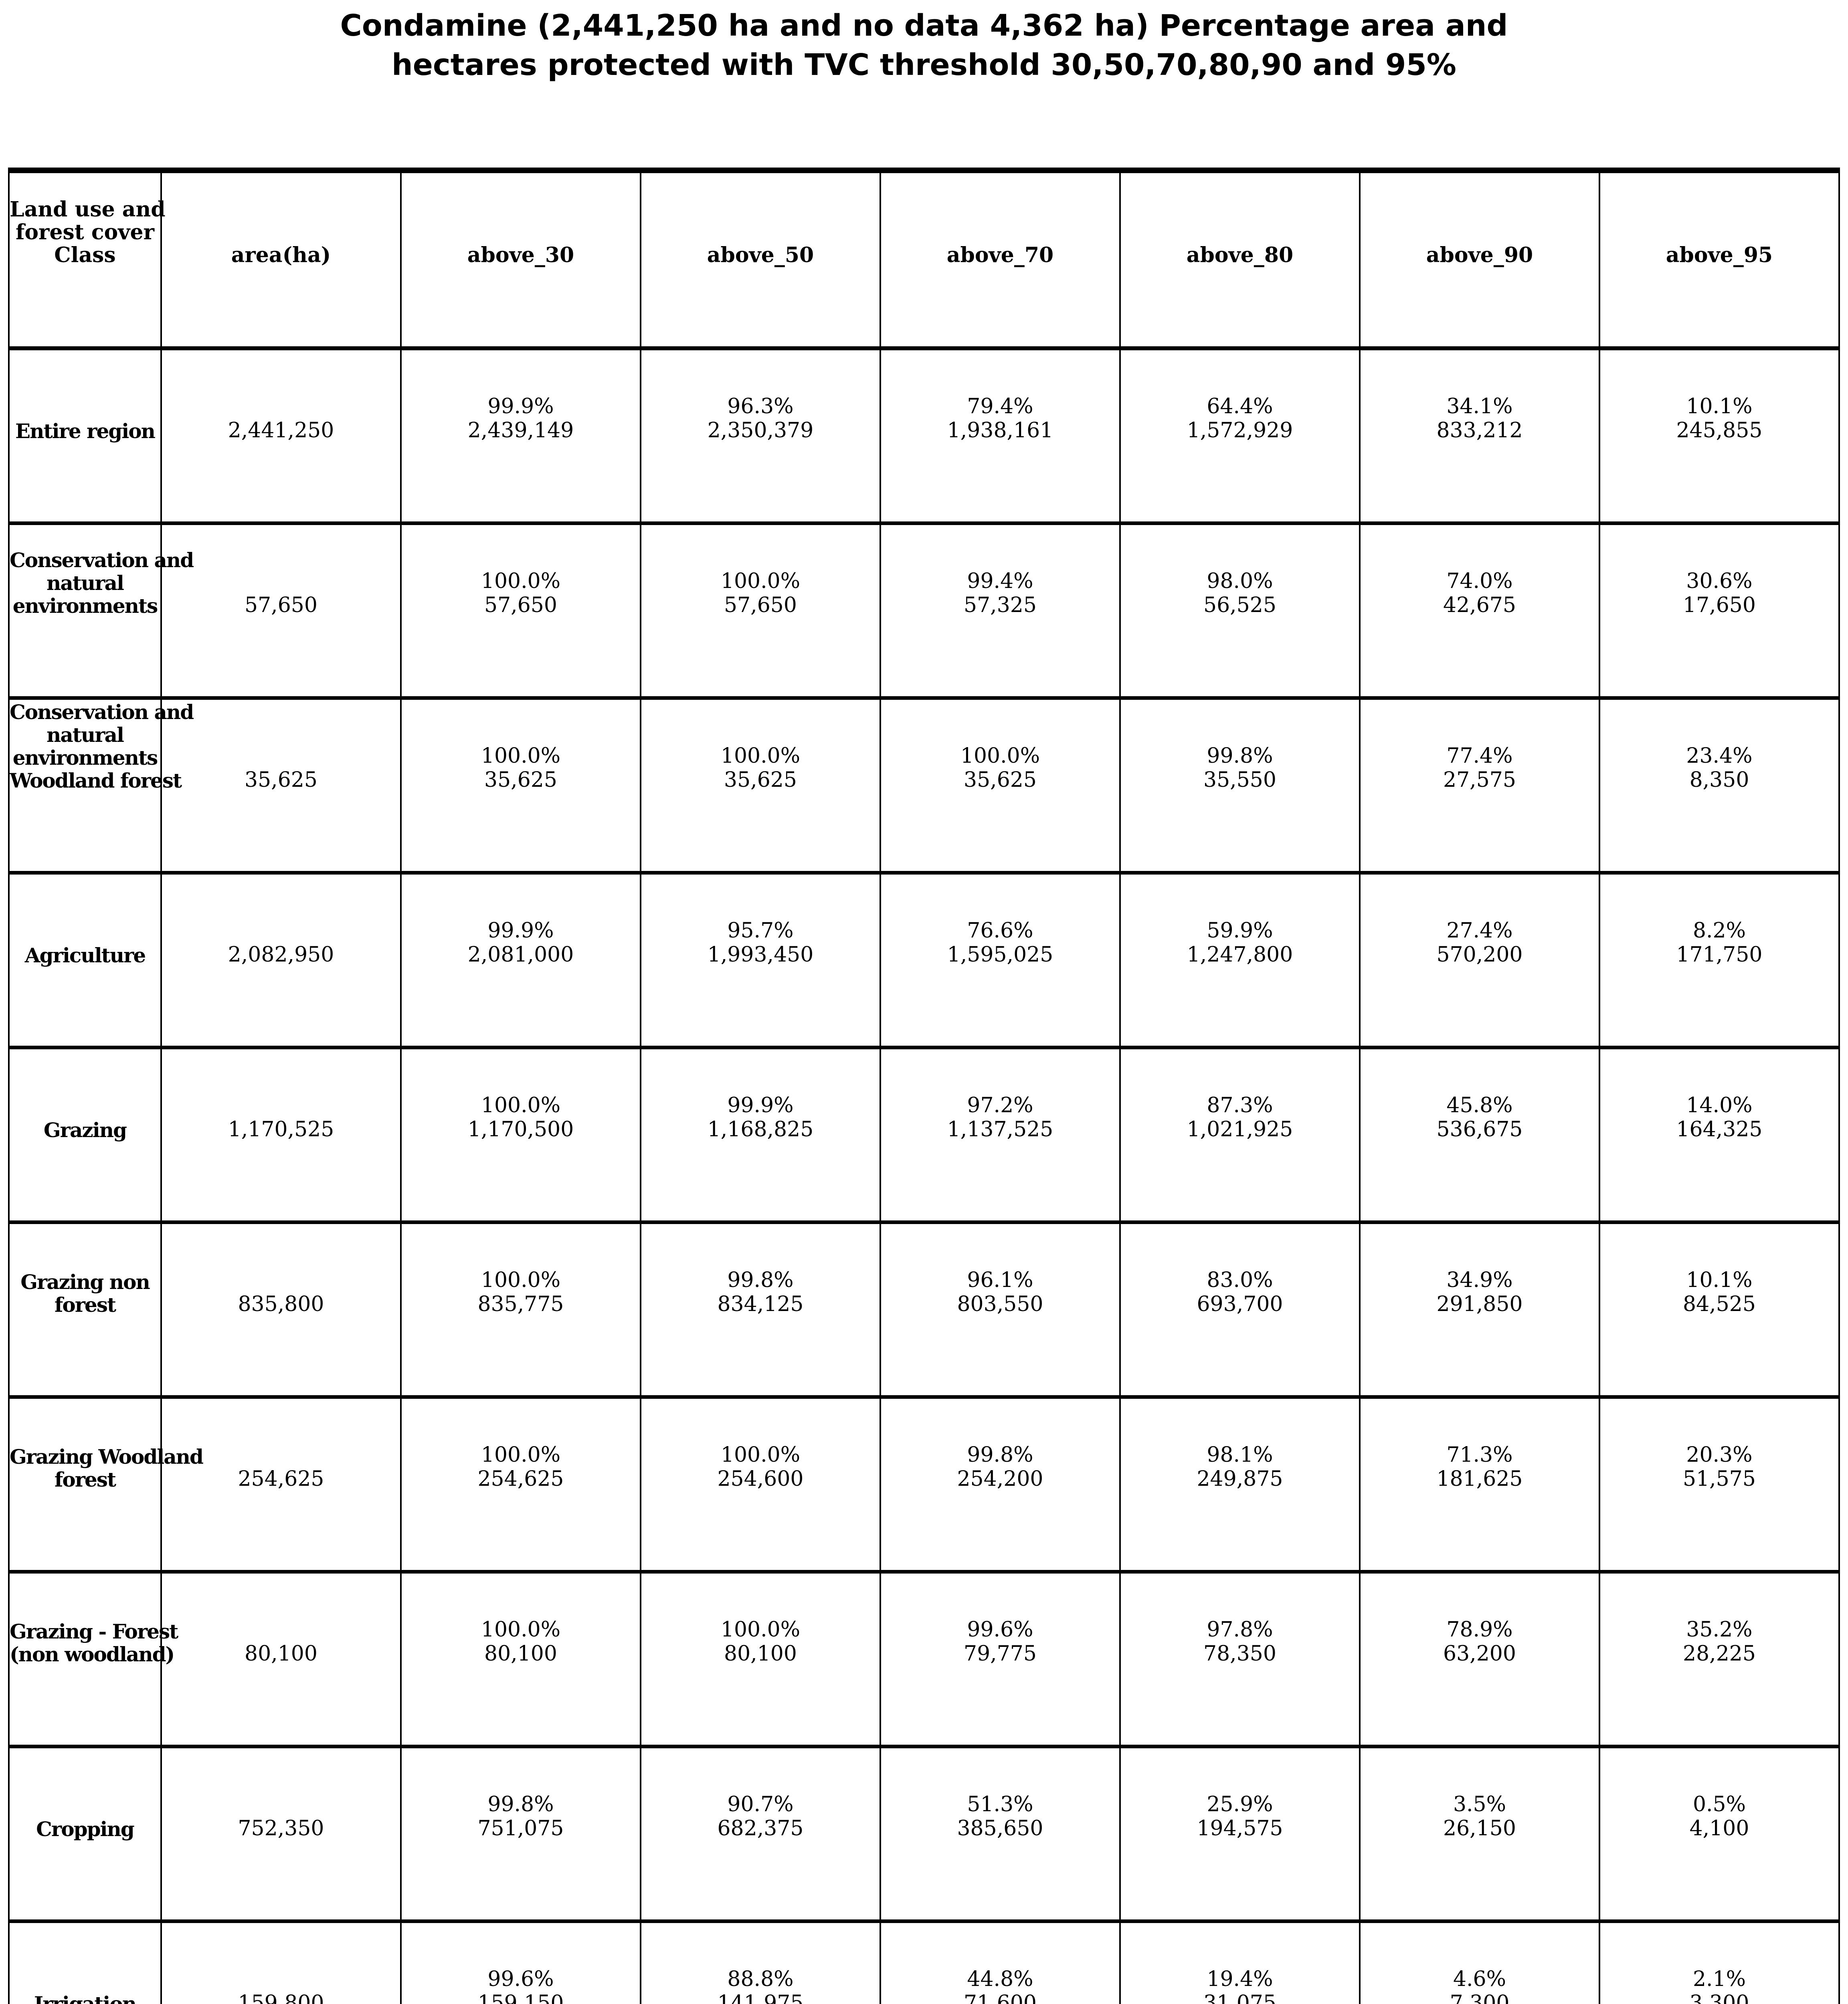 This screenshot has height=2004, width=1848. What do you see at coordinates (760, 1961) in the screenshot?
I see `threshold-cell: 88.8% 141,975` at bounding box center [760, 1961].